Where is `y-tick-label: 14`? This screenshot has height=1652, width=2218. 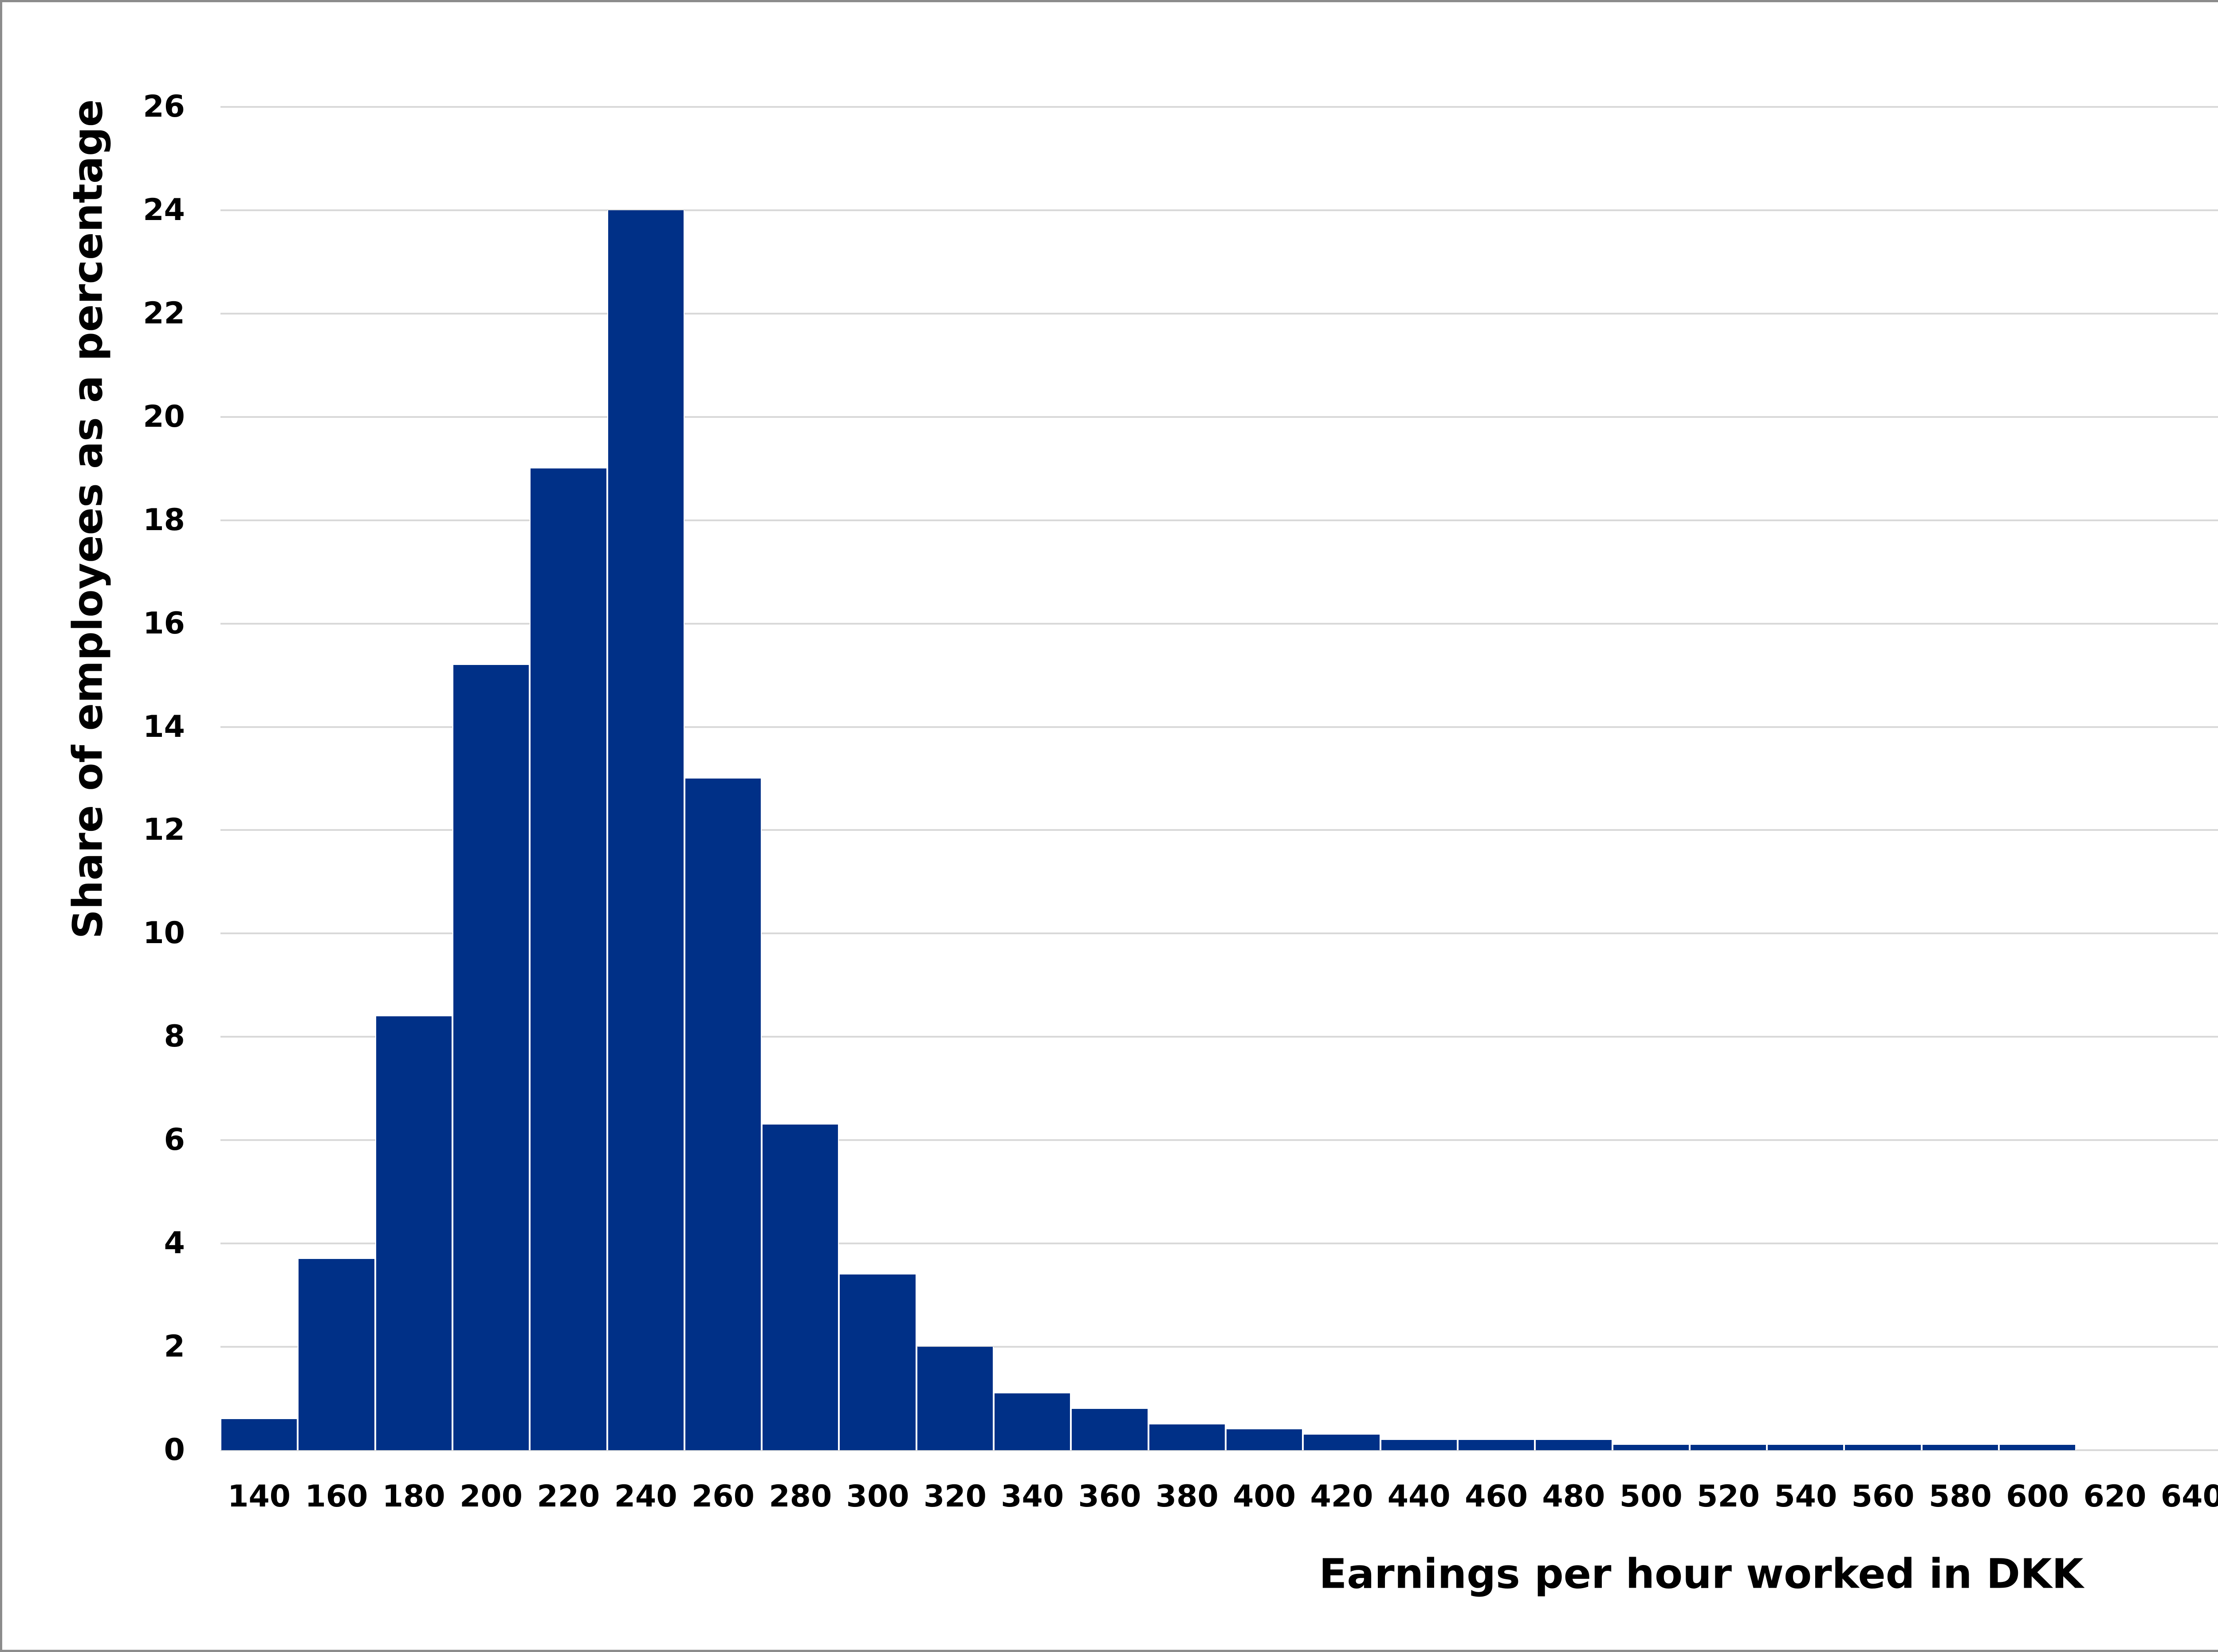 y-tick-label: 14 is located at coordinates (164, 727).